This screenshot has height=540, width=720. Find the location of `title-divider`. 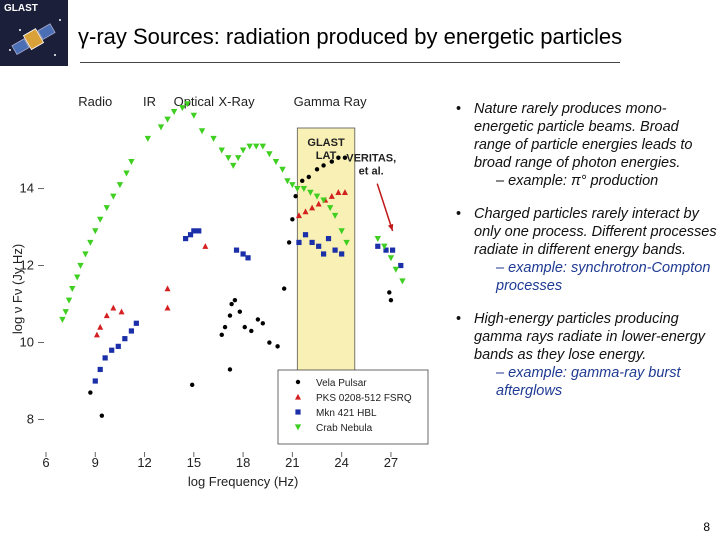

title-divider is located at coordinates (350, 62).